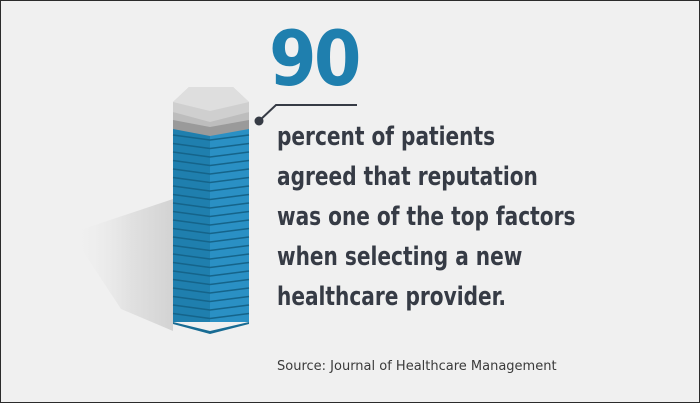 The image size is (700, 403). I want to click on stat-line: healthcare provider., so click(392, 297).